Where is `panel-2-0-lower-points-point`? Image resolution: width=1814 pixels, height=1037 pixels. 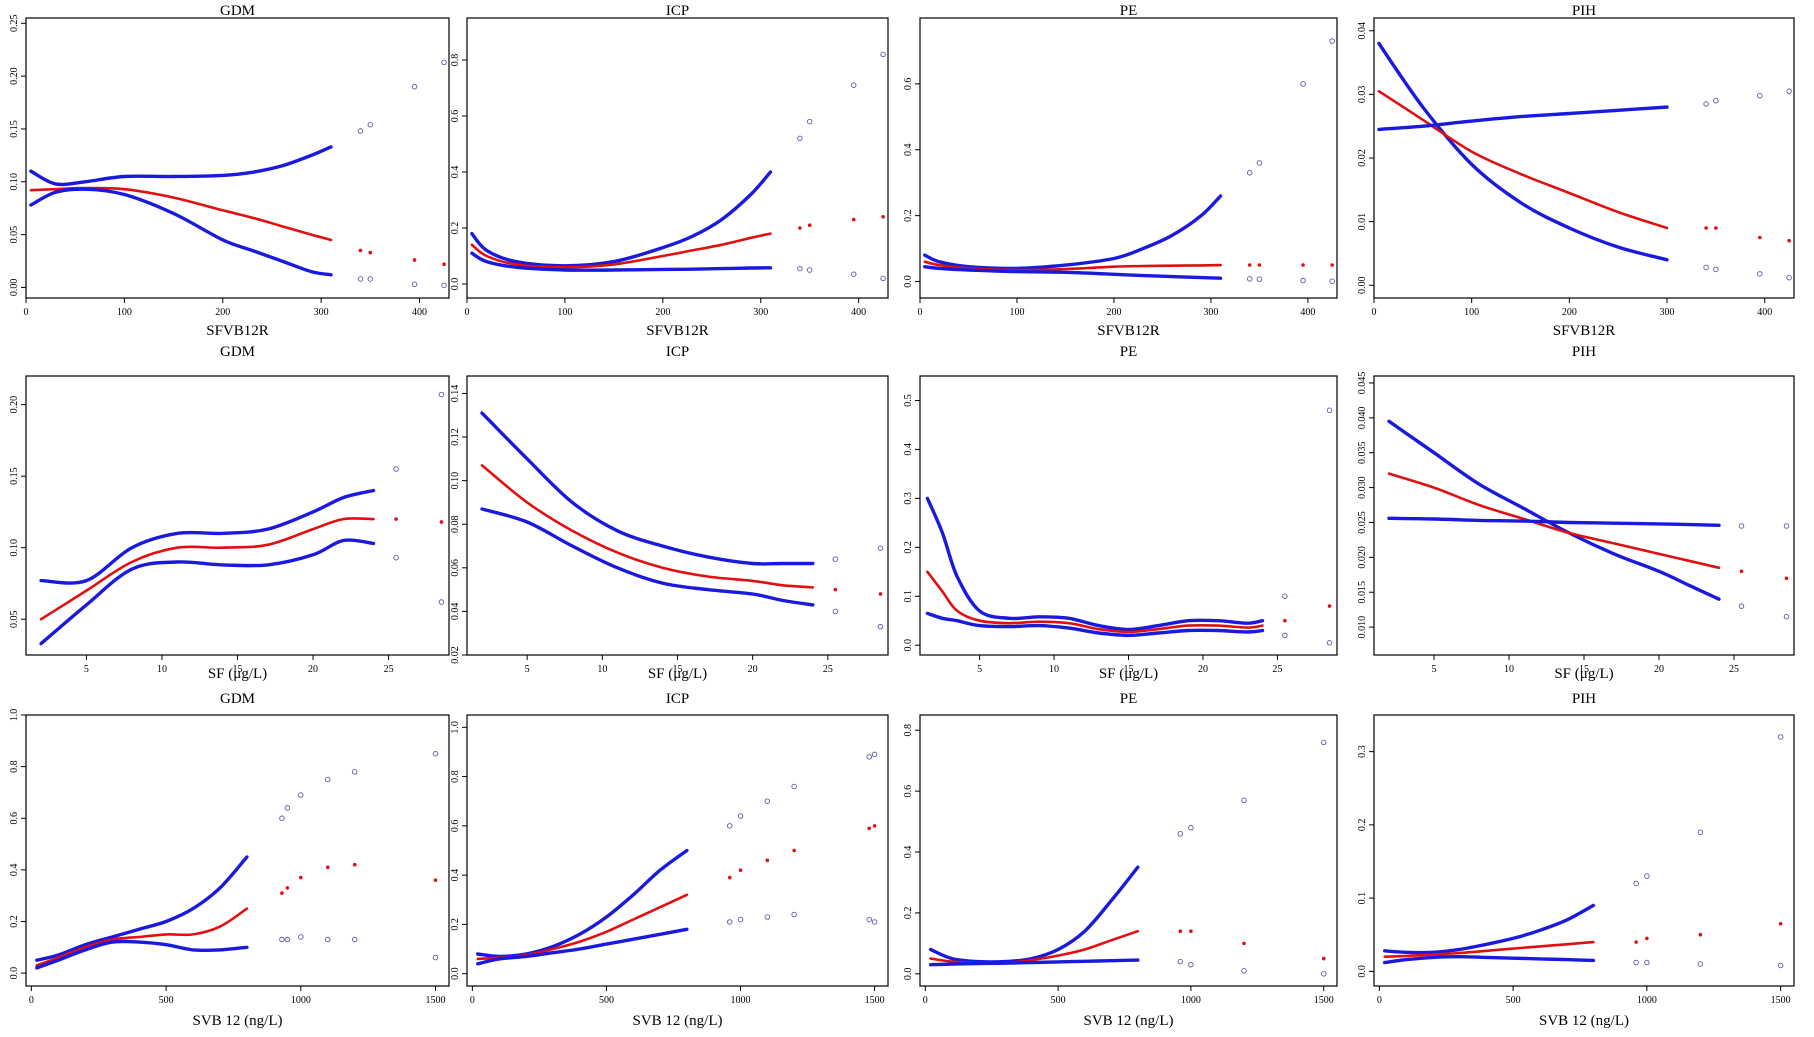
panel-2-0-lower-points-point is located at coordinates (354, 939).